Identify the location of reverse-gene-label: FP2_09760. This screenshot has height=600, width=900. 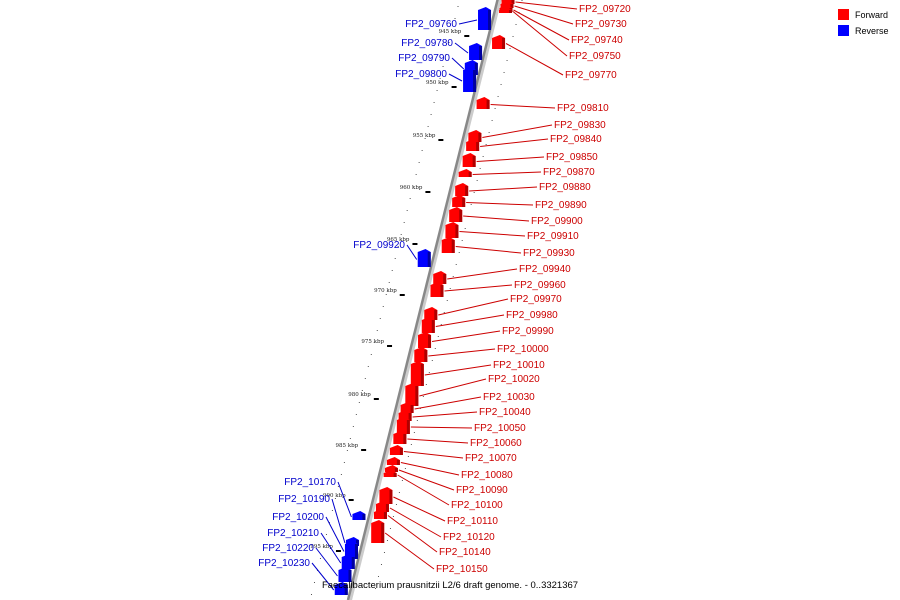
(431, 24).